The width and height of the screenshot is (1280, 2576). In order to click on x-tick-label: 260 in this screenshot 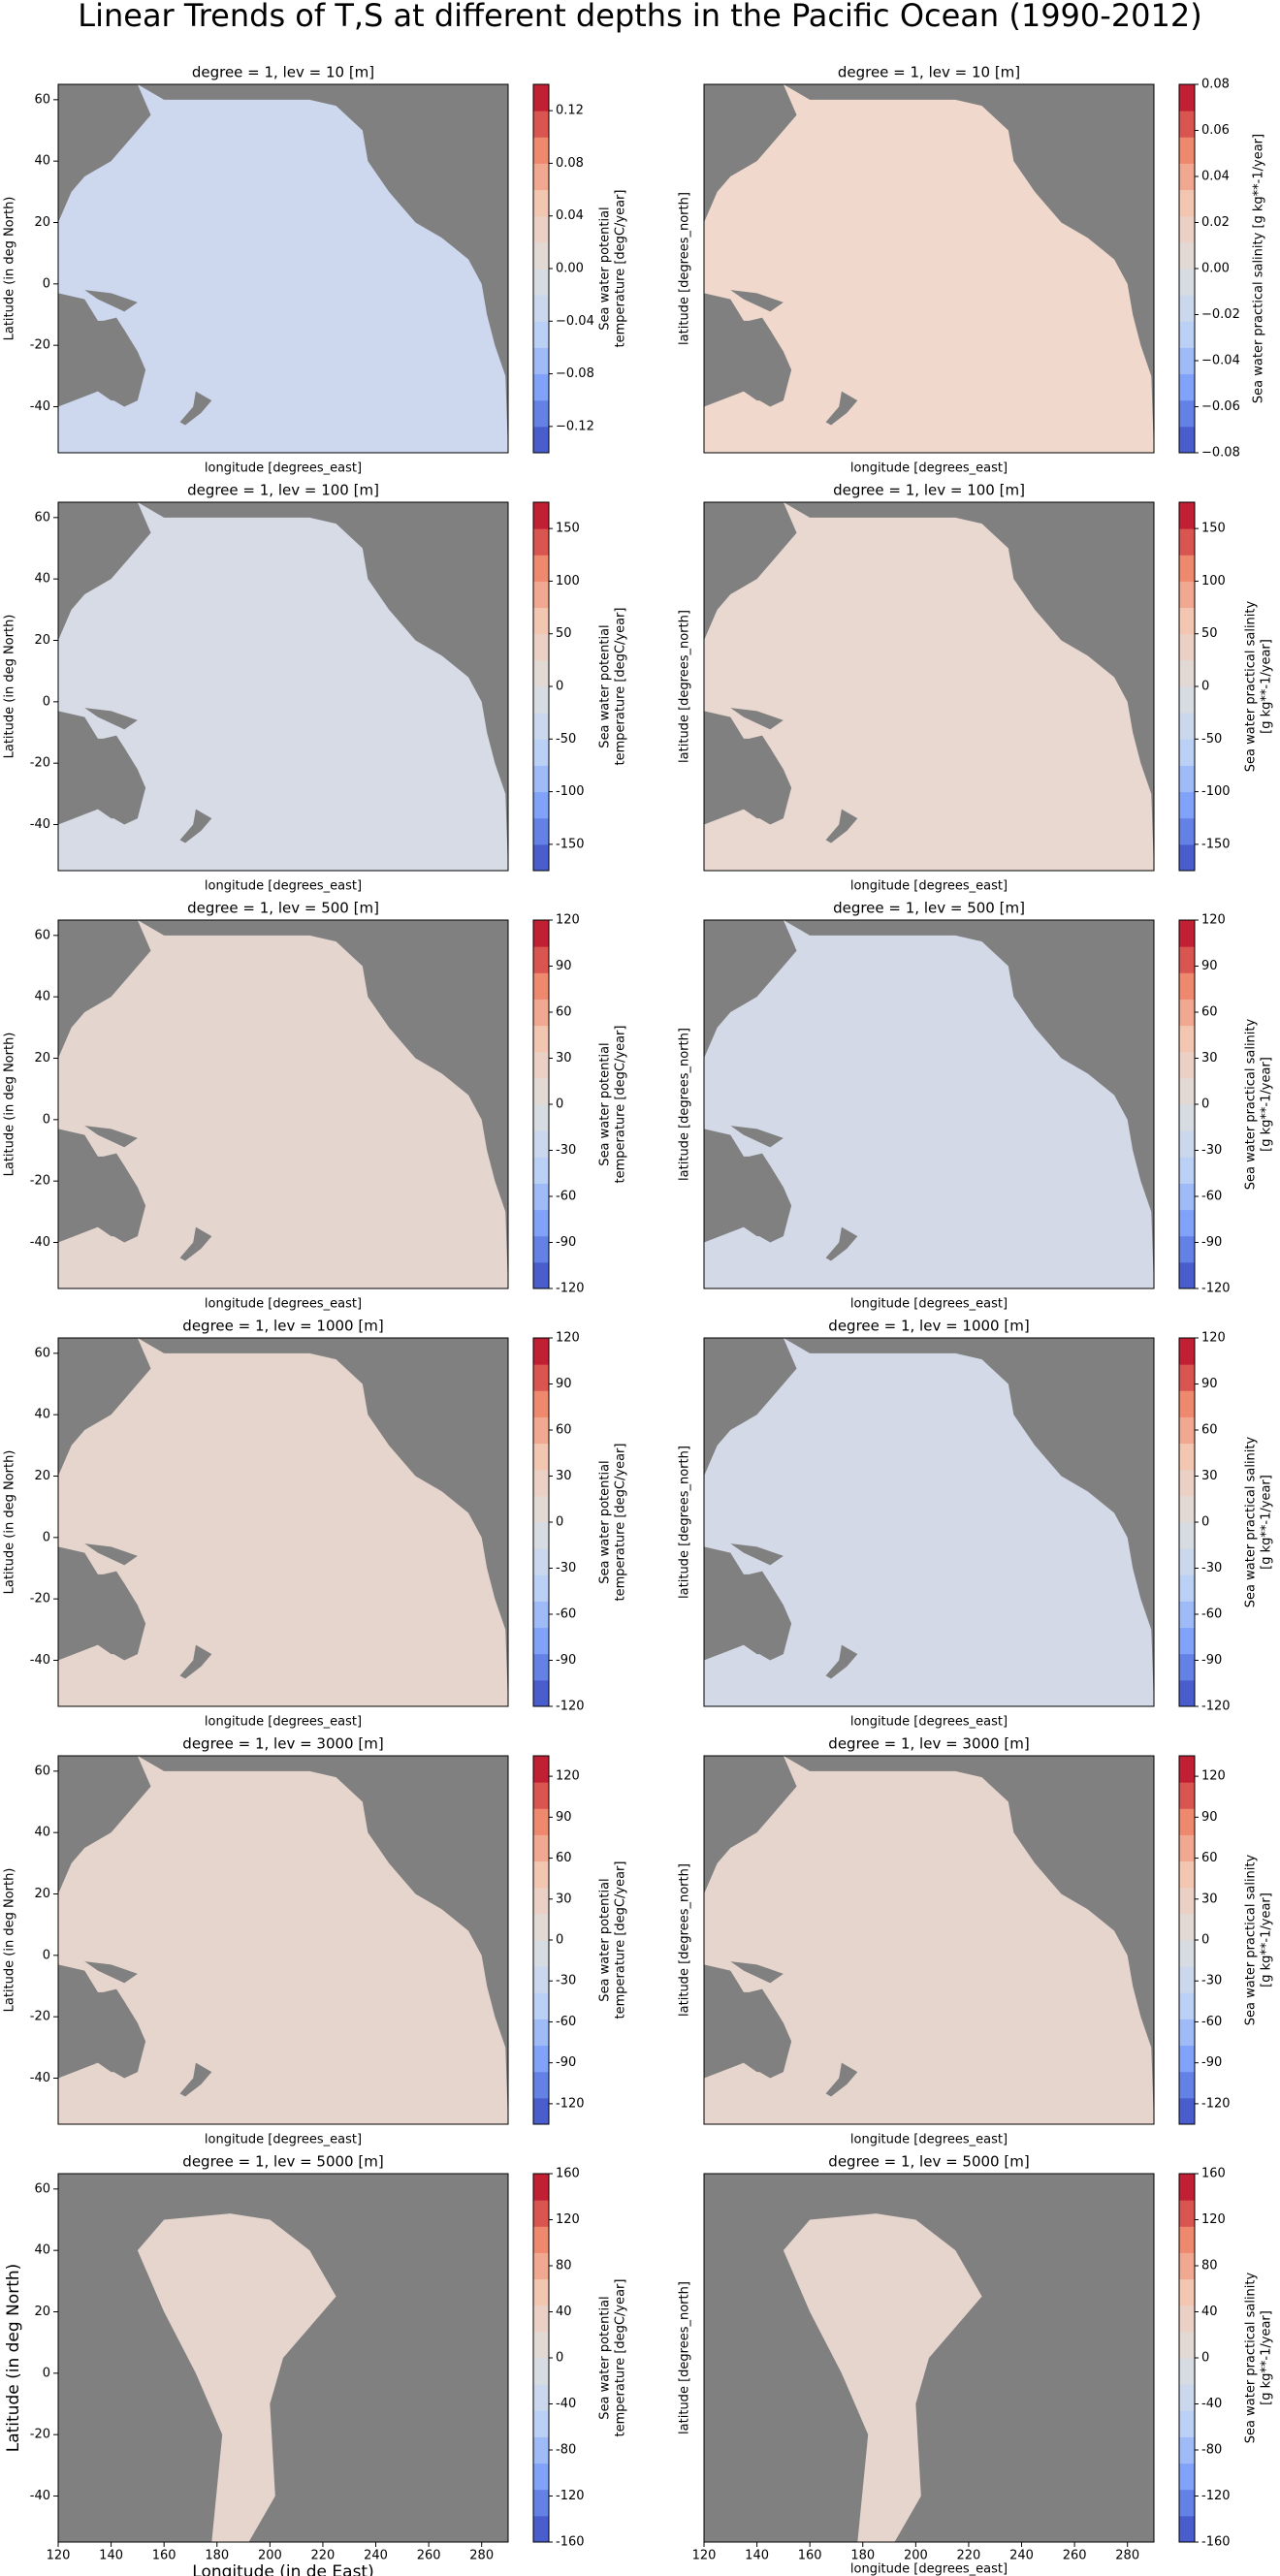, I will do `click(429, 2556)`.